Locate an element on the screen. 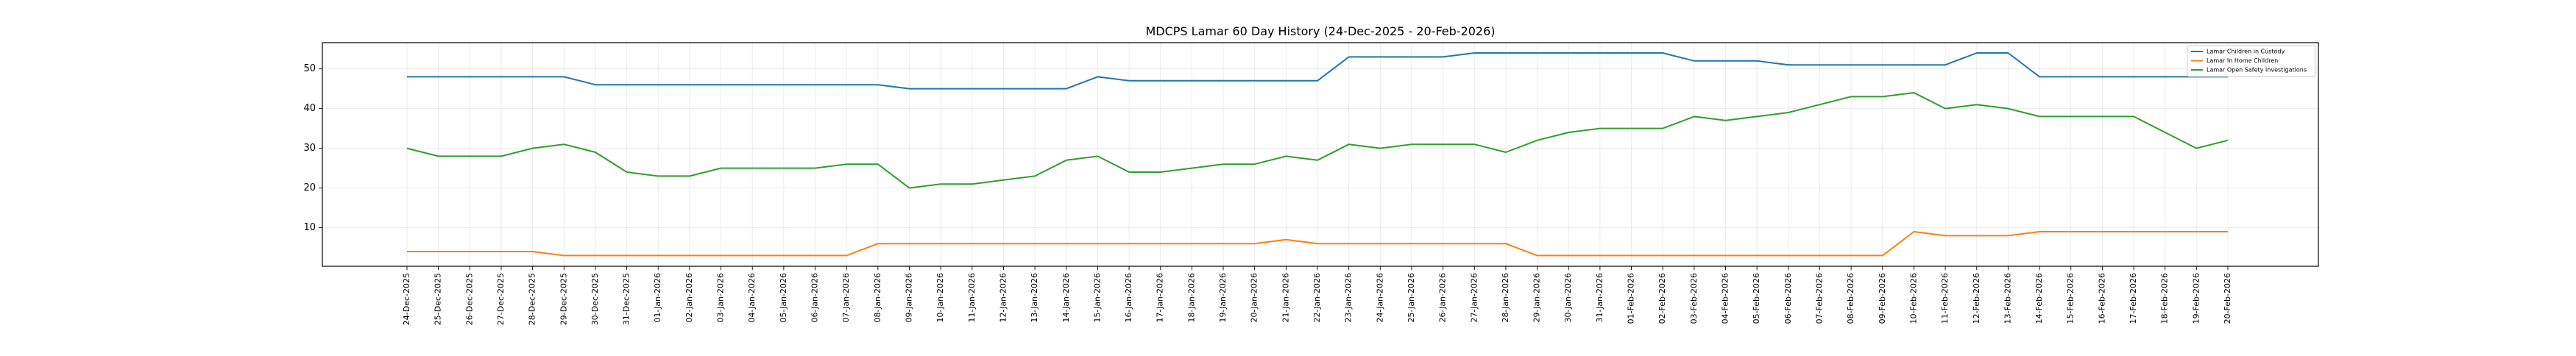 Image resolution: width=2576 pixels, height=356 pixels. x-tick-label: 12-Jan-2026 is located at coordinates (1003, 298).